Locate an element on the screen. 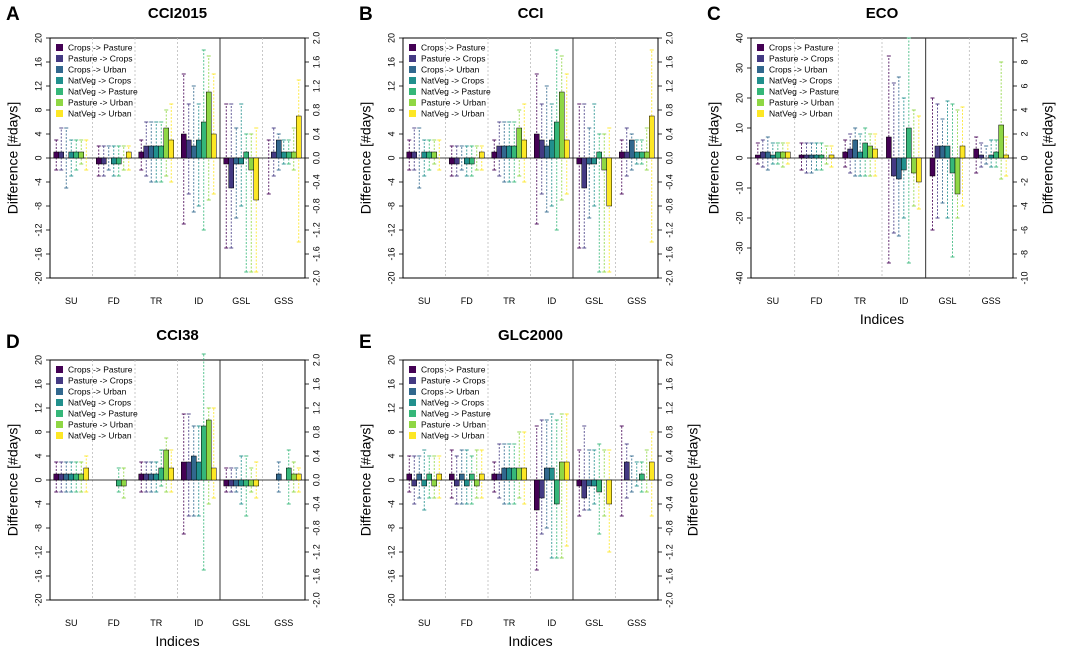 This screenshot has width=1065, height=649. right-tick-label: -2.0 is located at coordinates (316, 278).